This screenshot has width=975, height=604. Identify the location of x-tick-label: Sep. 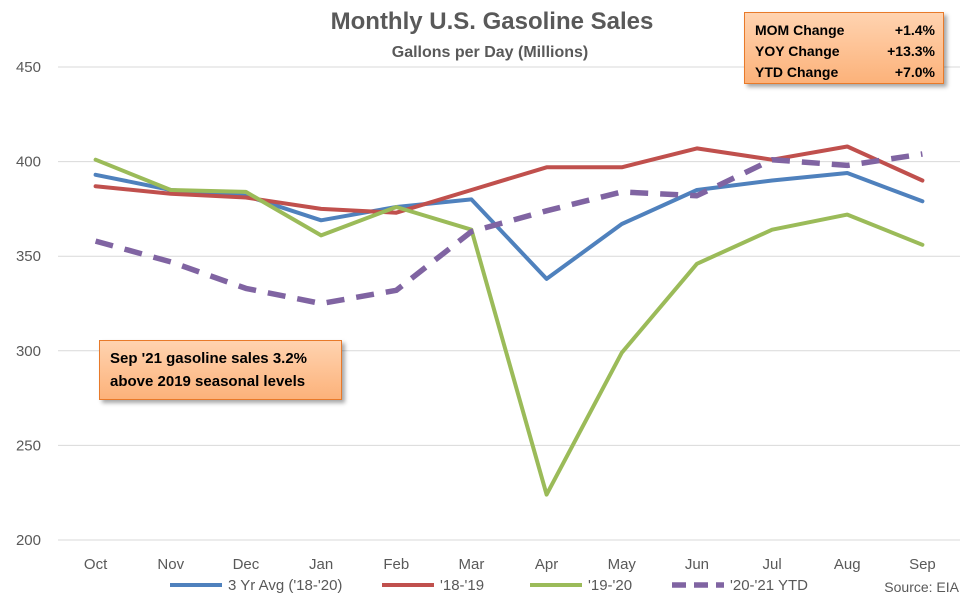
(922, 564).